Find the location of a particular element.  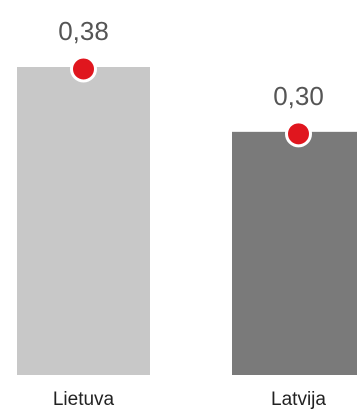

value-label-lietuva: 0,38 is located at coordinates (83, 31).